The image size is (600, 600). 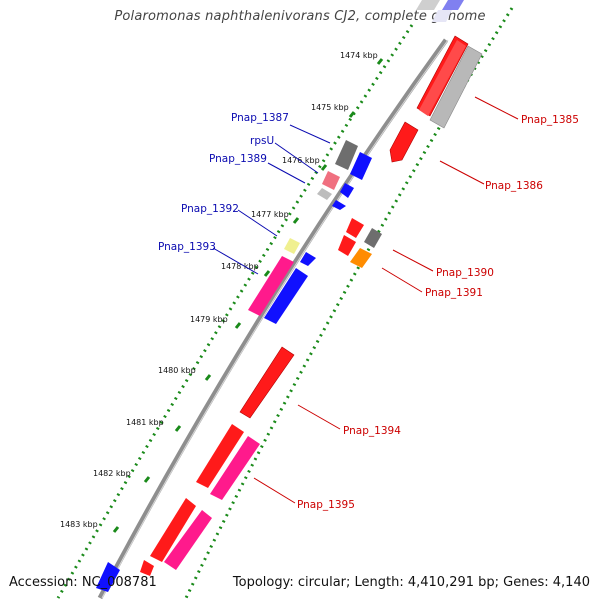 What do you see at coordinates (177, 370) in the screenshot?
I see `tick-label: 1480 kbp` at bounding box center [177, 370].